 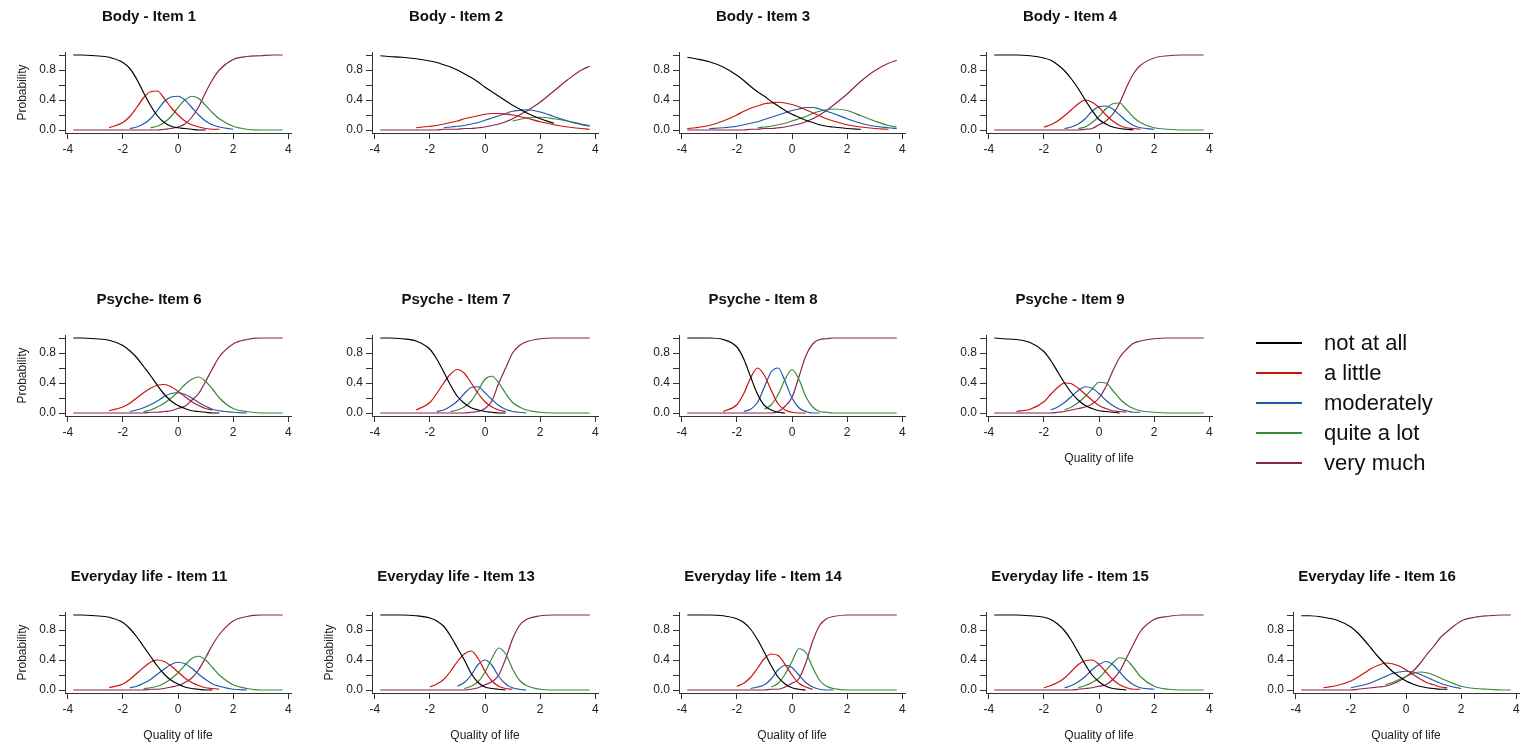 I want to click on chart-title: Body - Item 2, so click(x=456, y=16).